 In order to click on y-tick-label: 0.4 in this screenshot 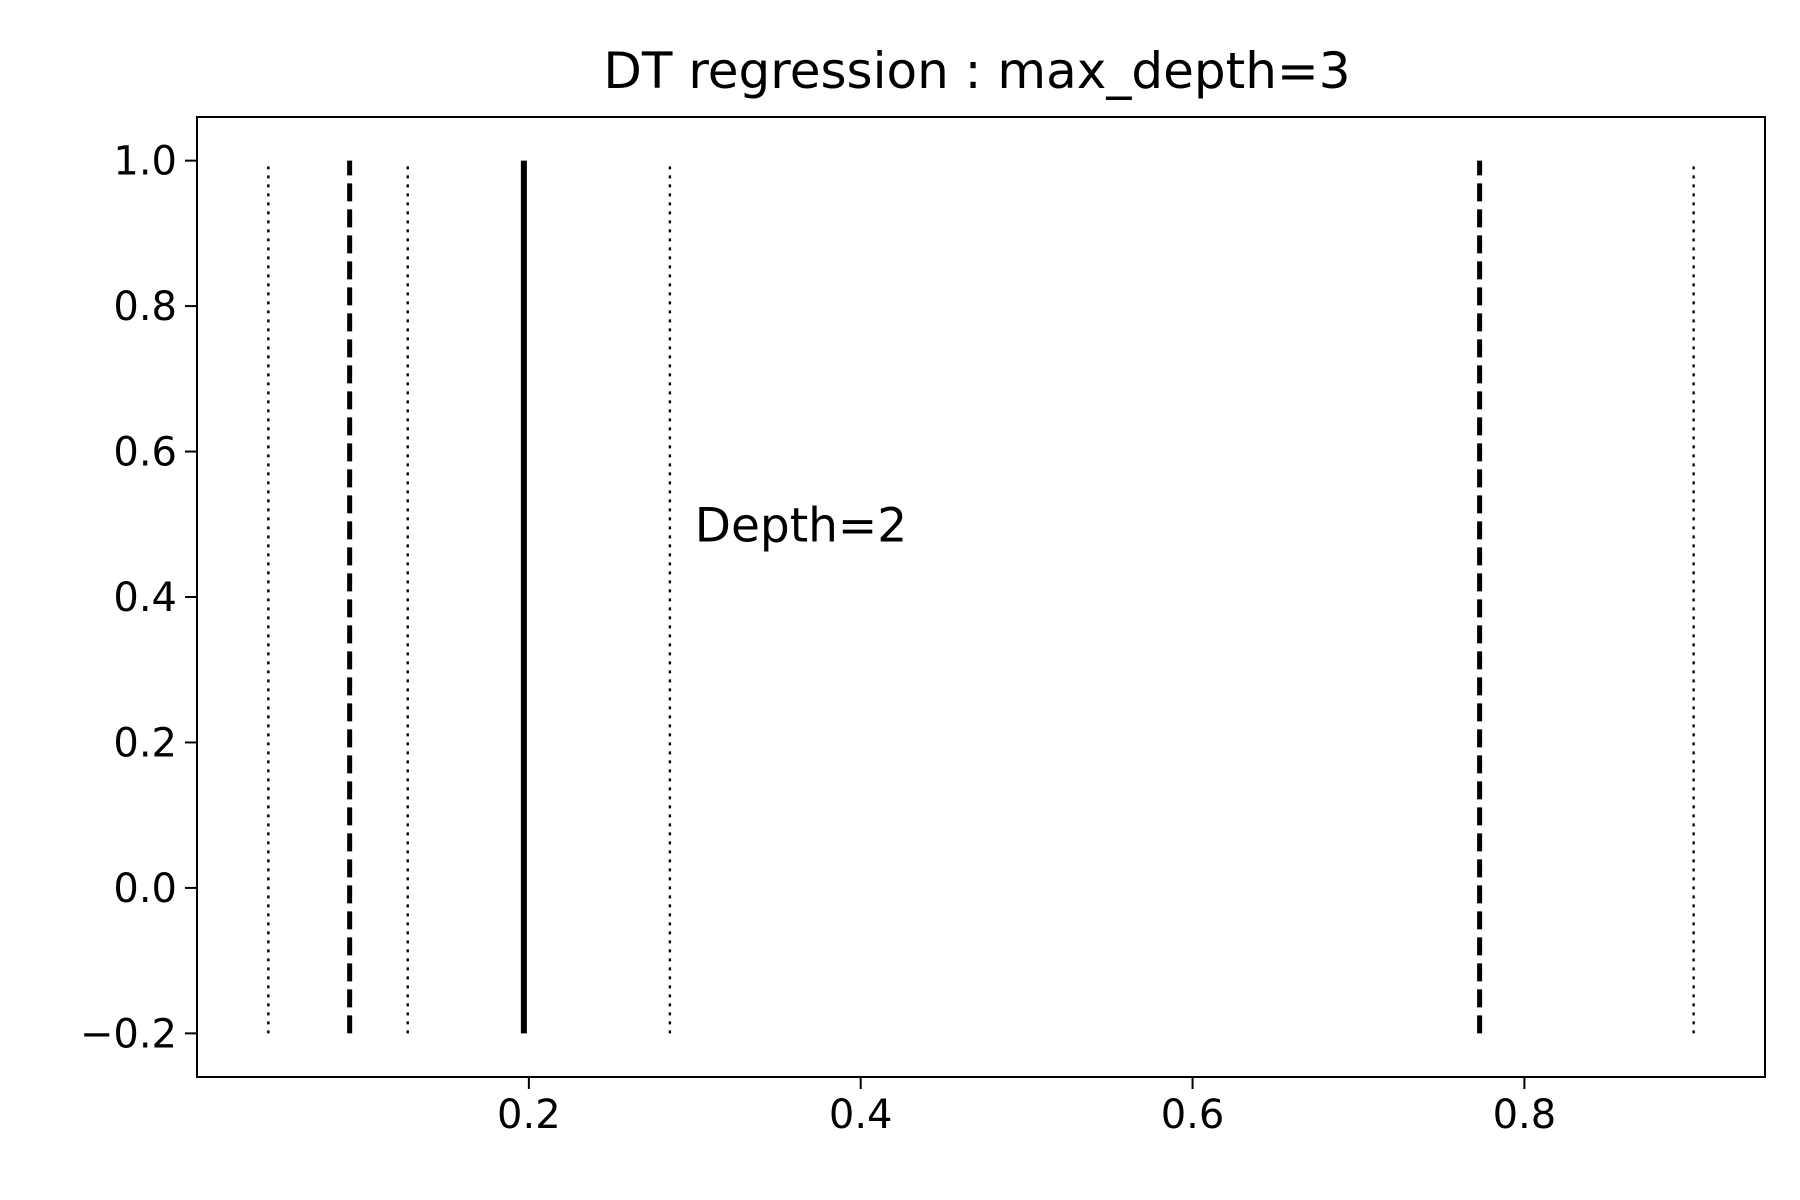, I will do `click(145, 598)`.